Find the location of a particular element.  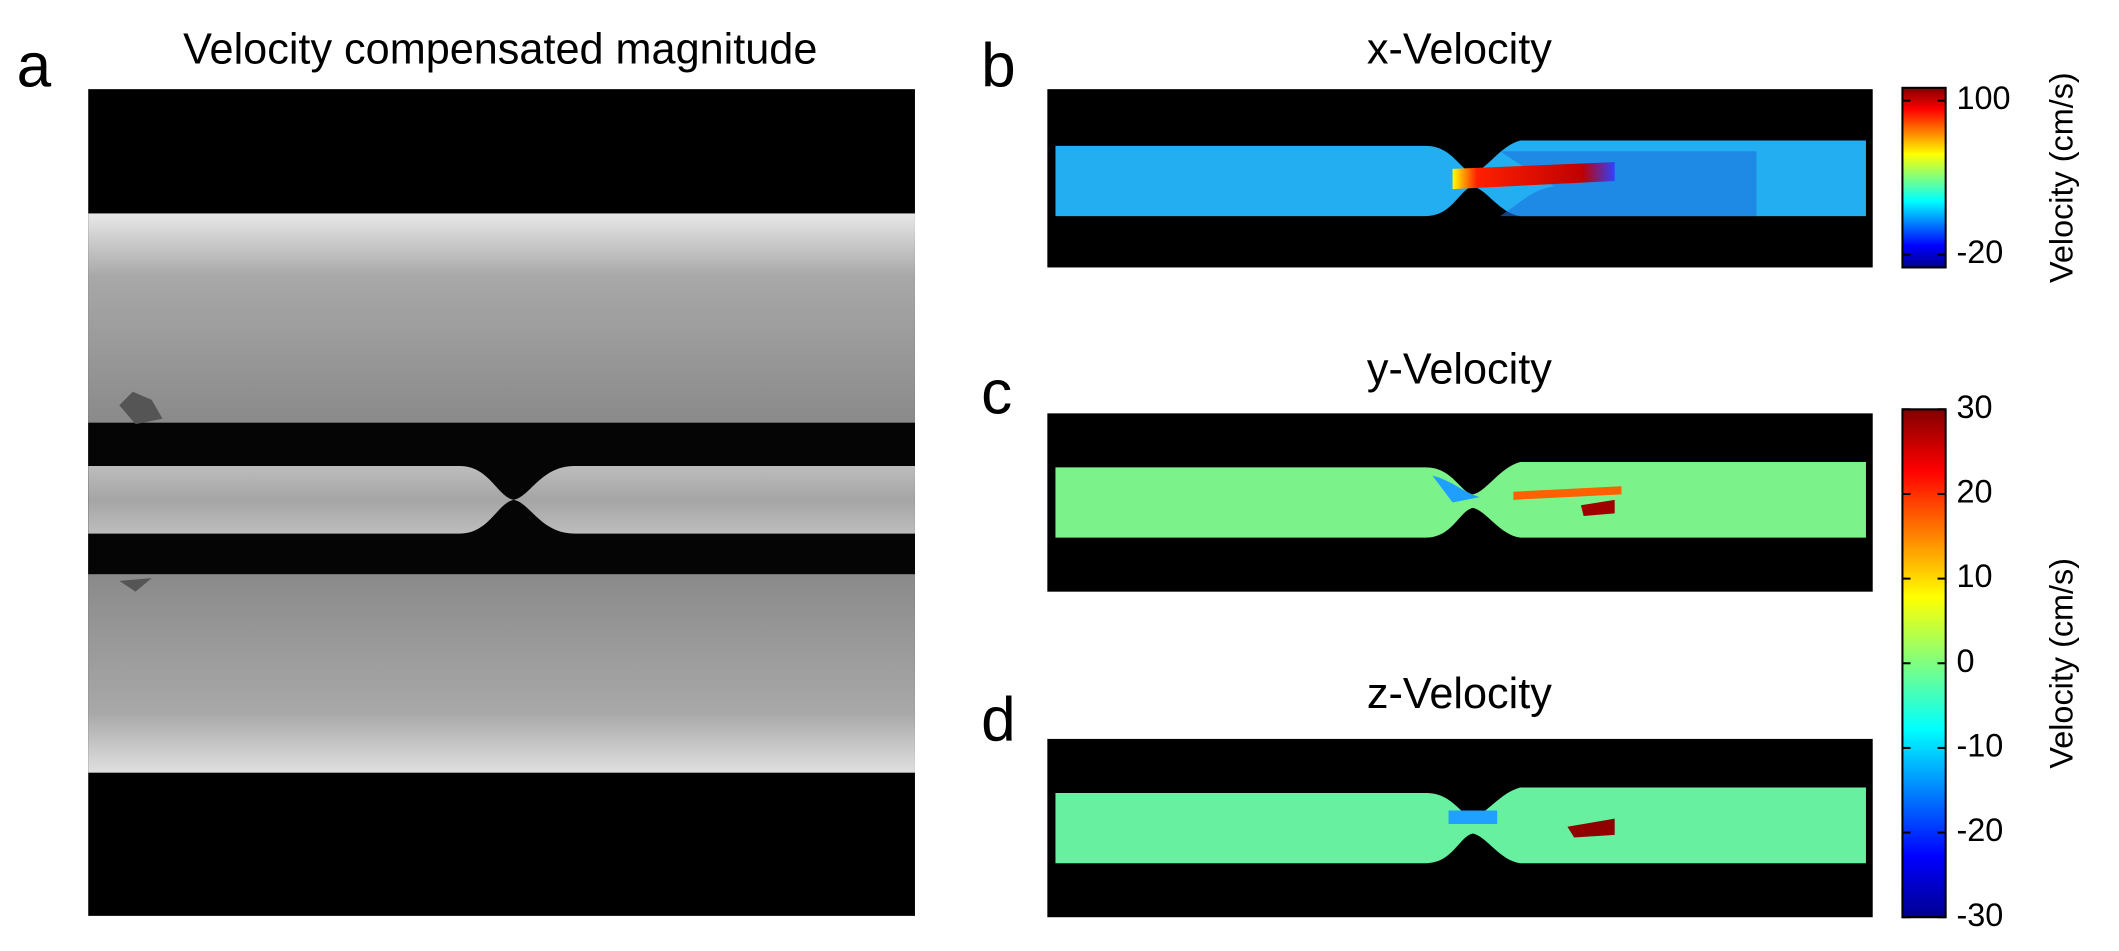

panel-label: b is located at coordinates (998, 65).